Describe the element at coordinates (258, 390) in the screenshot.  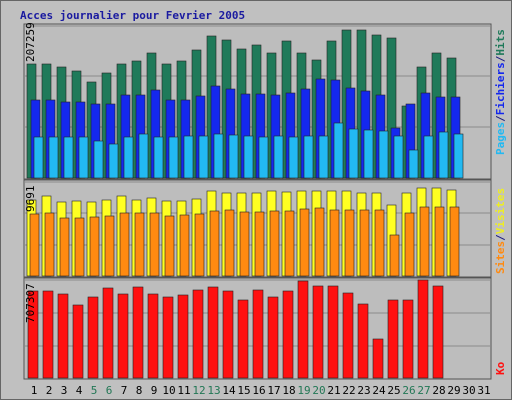
I see `x-tick-label: 16` at that location.